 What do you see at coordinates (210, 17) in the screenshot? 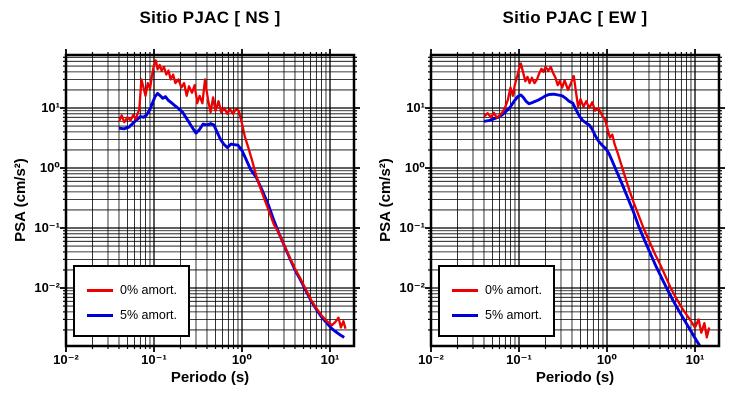
I see `chart-title-ns: Sitio PJAC [ NS ]` at bounding box center [210, 17].